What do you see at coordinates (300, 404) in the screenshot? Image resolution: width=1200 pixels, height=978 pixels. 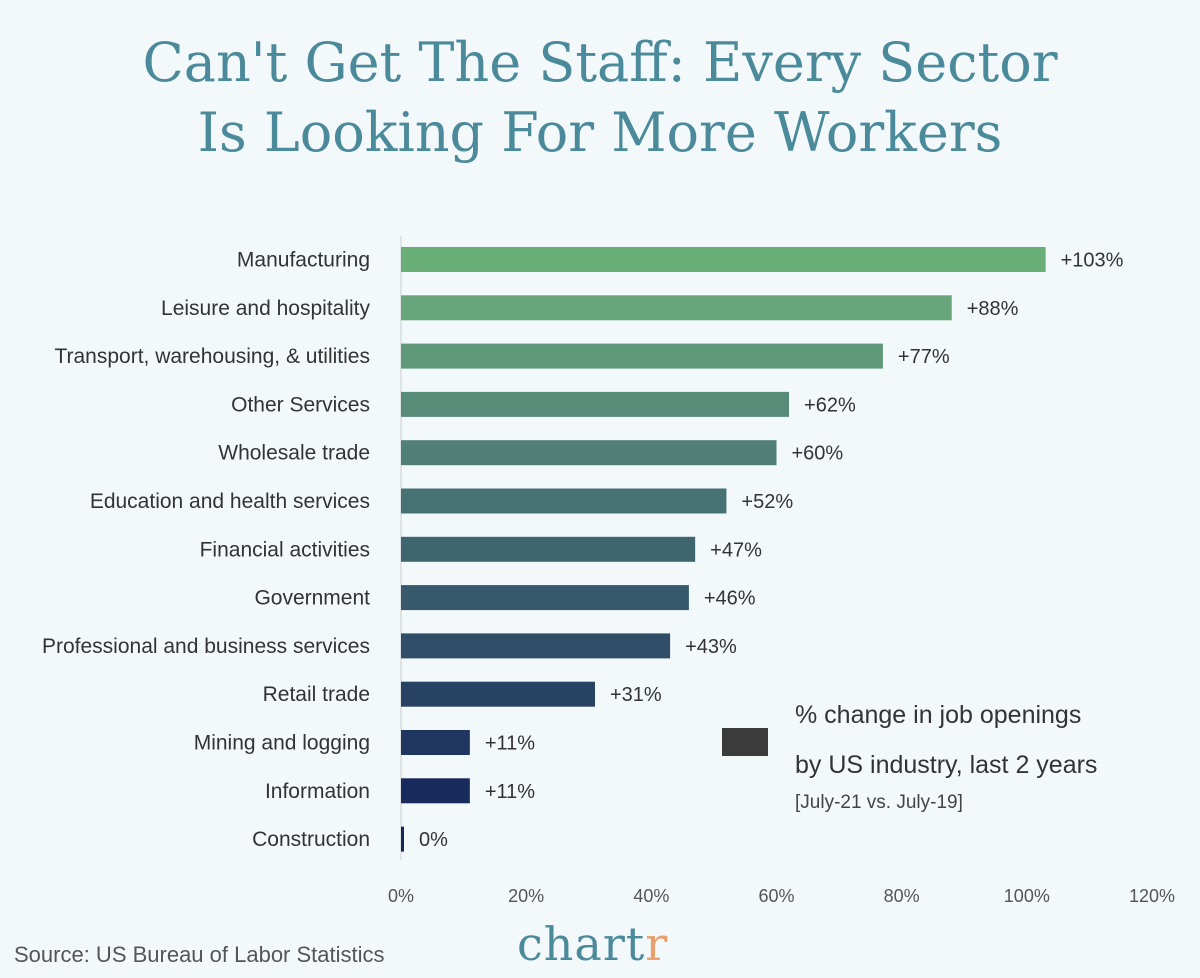 I see `category-label: Other Services` at bounding box center [300, 404].